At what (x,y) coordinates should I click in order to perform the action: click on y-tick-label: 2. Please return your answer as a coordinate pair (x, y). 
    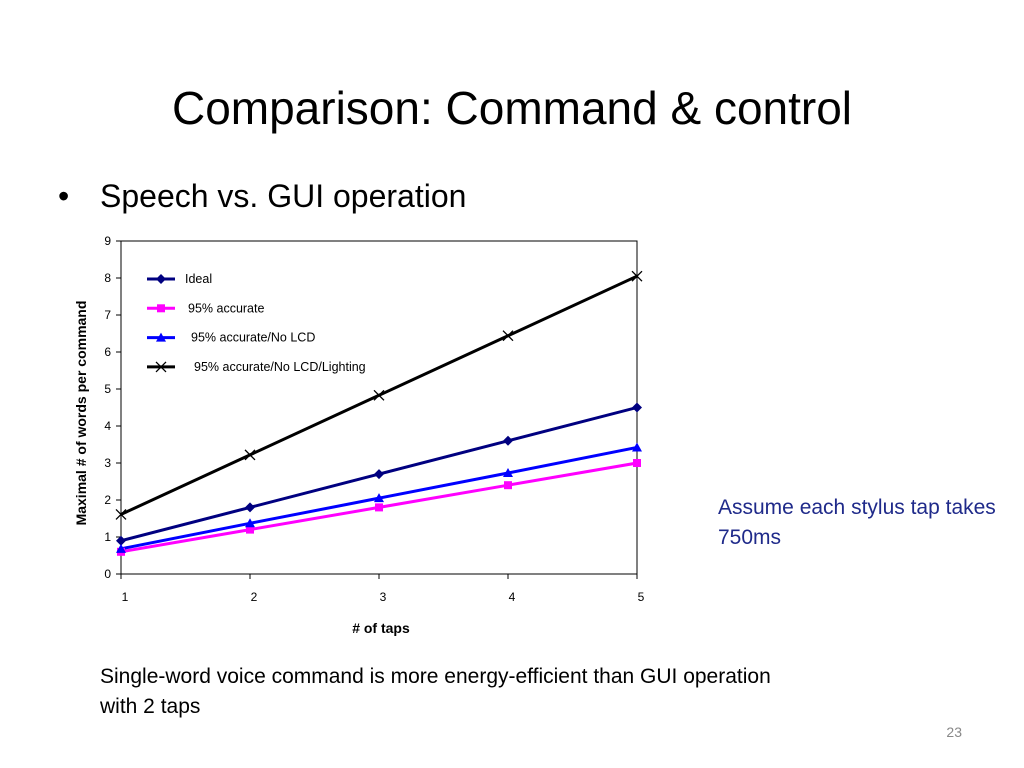
    Looking at the image, I should click on (107, 500).